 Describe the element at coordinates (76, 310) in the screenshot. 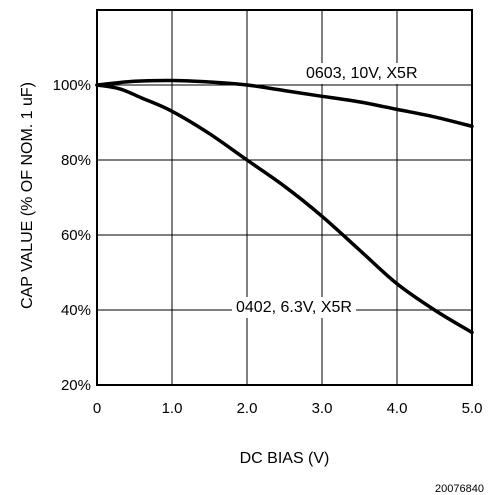

I see `y-tick-label: 40%` at that location.